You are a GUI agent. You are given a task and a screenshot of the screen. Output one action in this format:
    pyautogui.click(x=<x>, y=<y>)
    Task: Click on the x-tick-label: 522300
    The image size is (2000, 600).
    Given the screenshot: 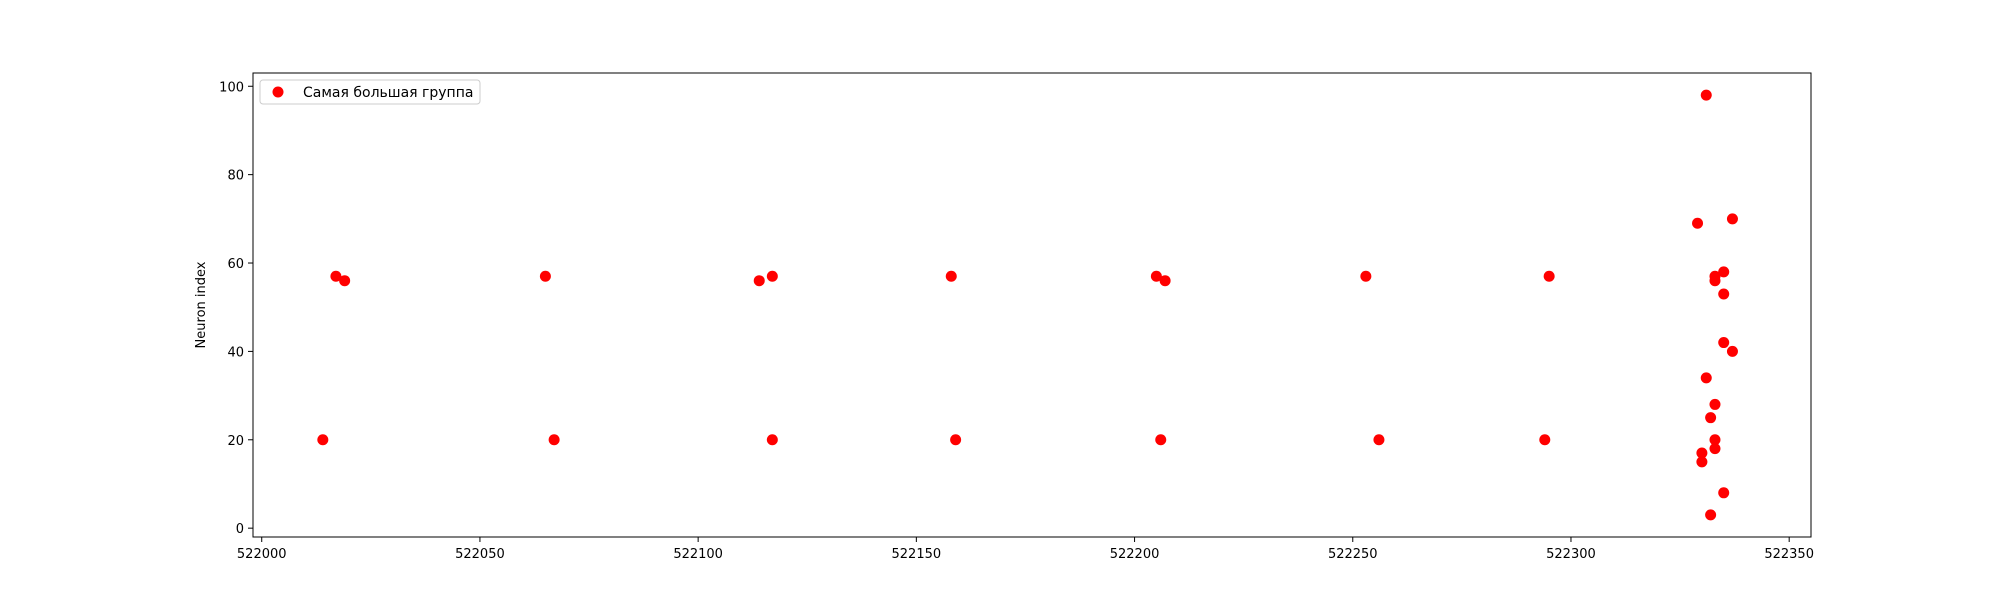 What is the action you would take?
    pyautogui.click(x=1571, y=554)
    